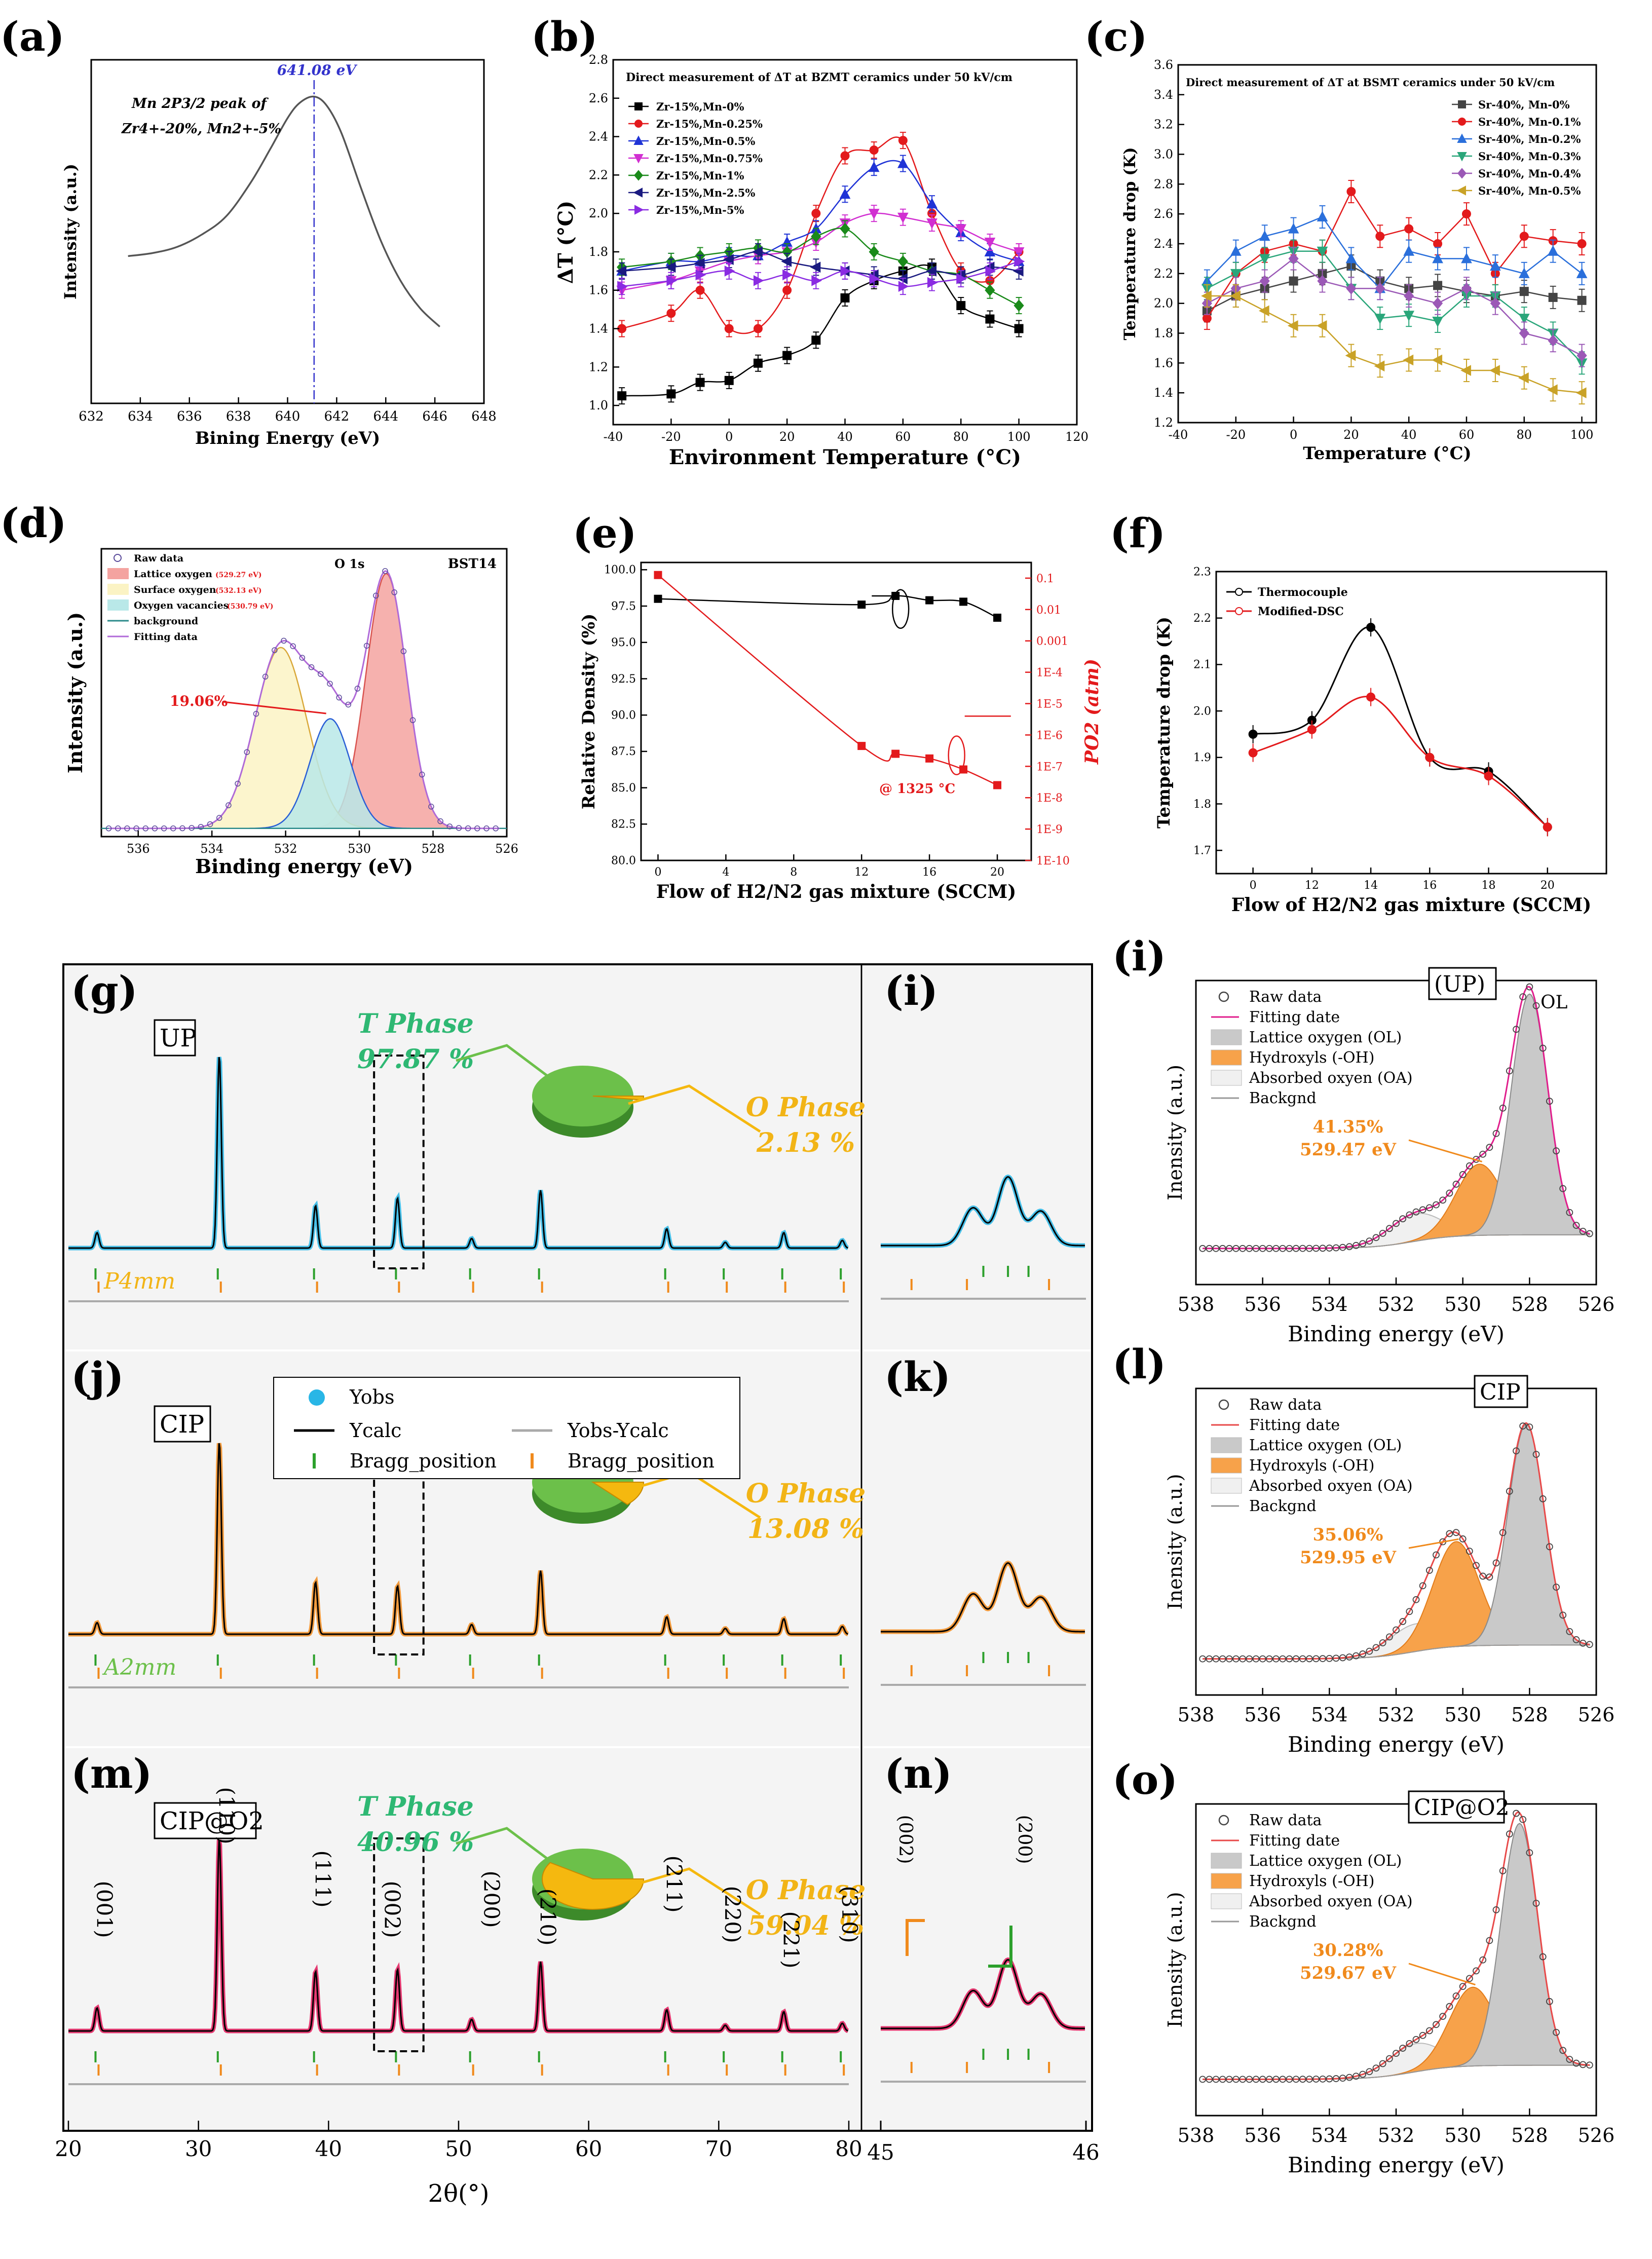 This screenshot has height=2259, width=1652. What do you see at coordinates (1596, 1304) in the screenshot?
I see `x-tick-label: 526` at bounding box center [1596, 1304].